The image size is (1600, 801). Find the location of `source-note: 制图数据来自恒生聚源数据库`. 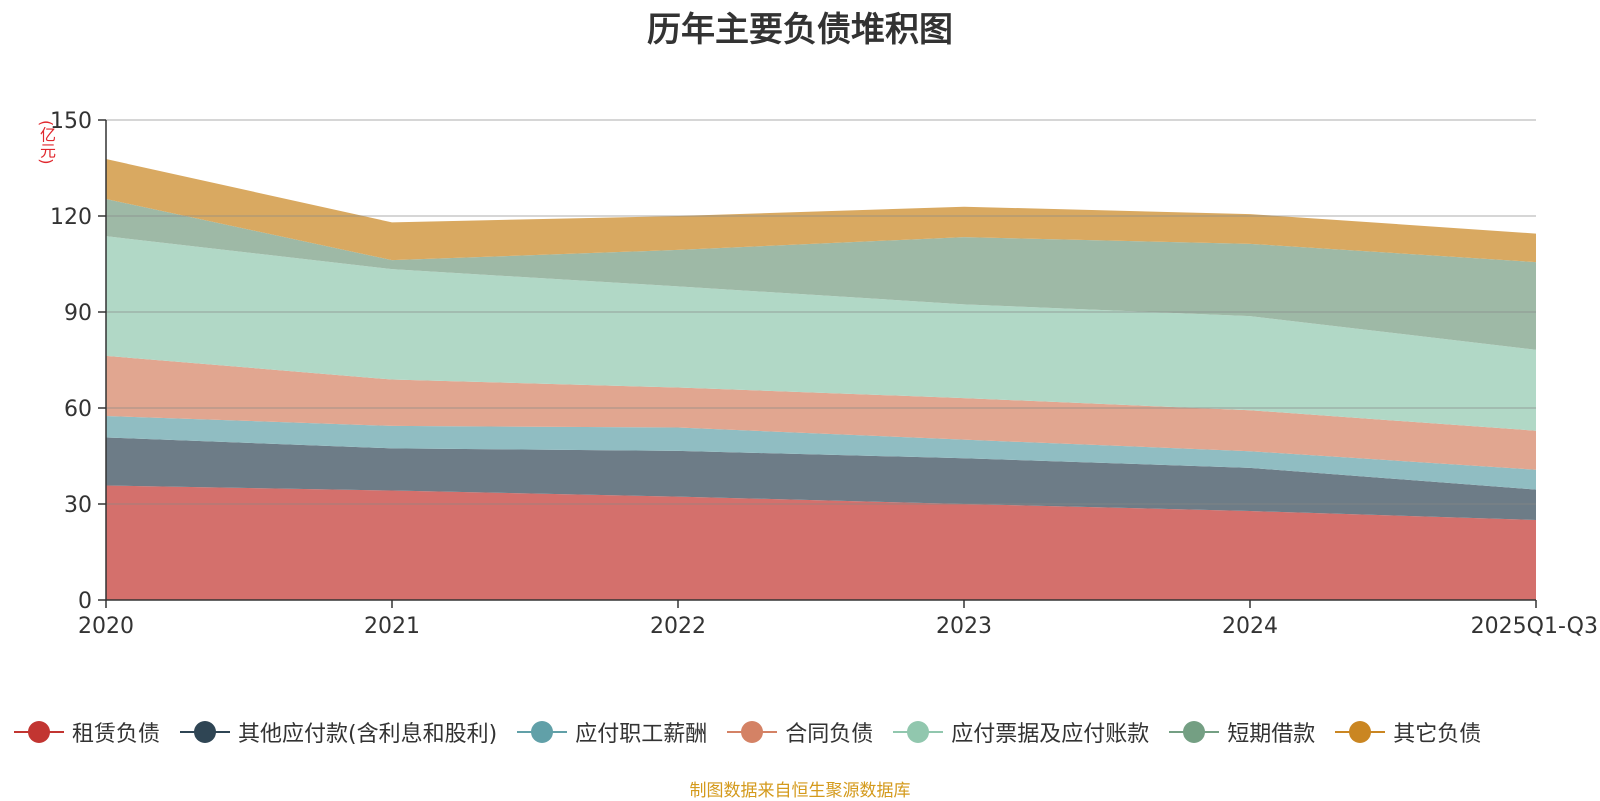

source-note: 制图数据来自恒生聚源数据库 is located at coordinates (800, 791).